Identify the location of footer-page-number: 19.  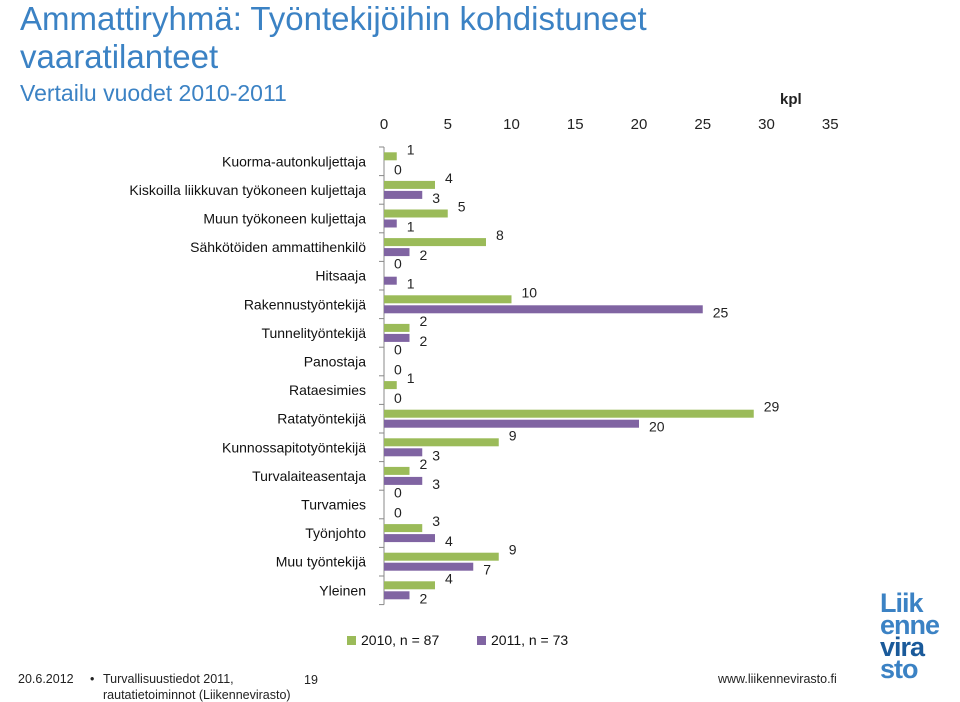
(311, 680).